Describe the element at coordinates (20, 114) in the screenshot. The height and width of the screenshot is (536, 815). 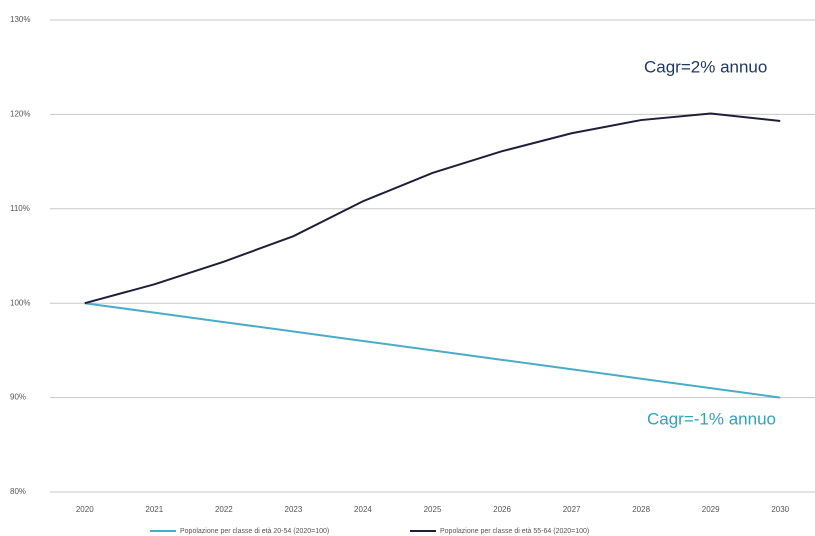
I see `y-tick-label: 120%` at that location.